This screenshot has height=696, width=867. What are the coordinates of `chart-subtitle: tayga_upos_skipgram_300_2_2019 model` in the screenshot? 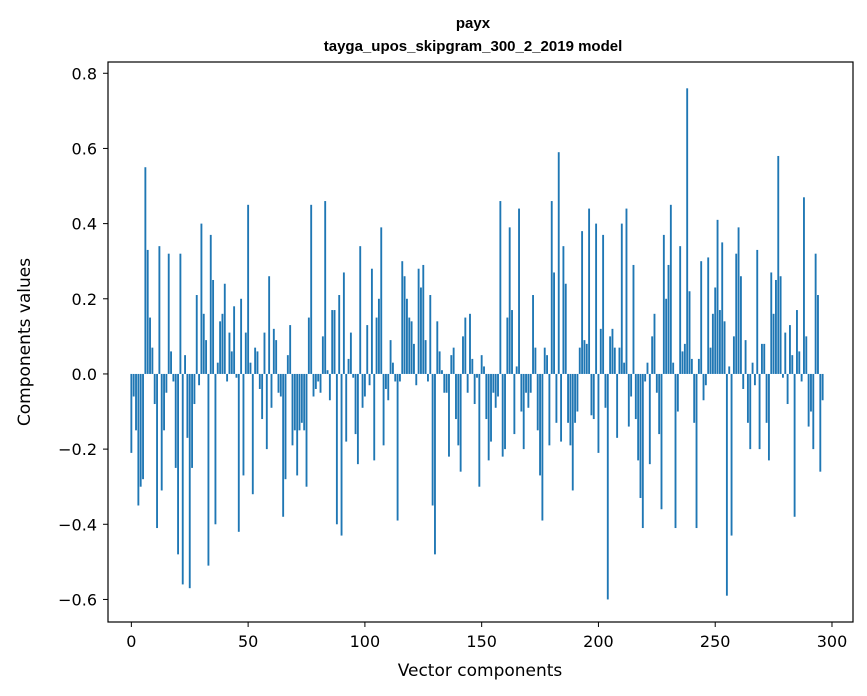 It's located at (473, 46).